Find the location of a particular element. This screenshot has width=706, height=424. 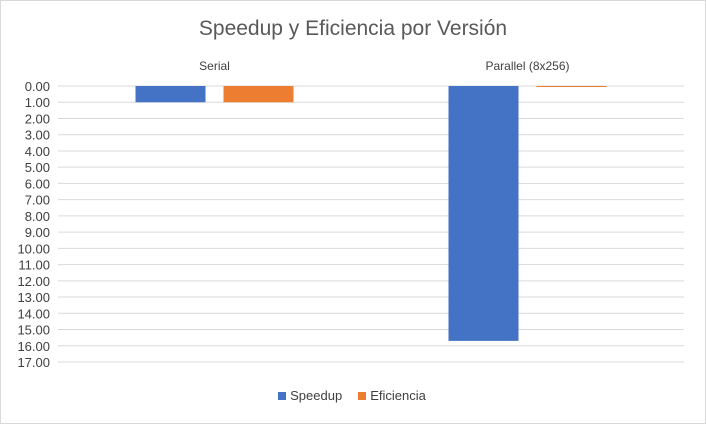

y-tick-label: 6.00 is located at coordinates (37, 183).